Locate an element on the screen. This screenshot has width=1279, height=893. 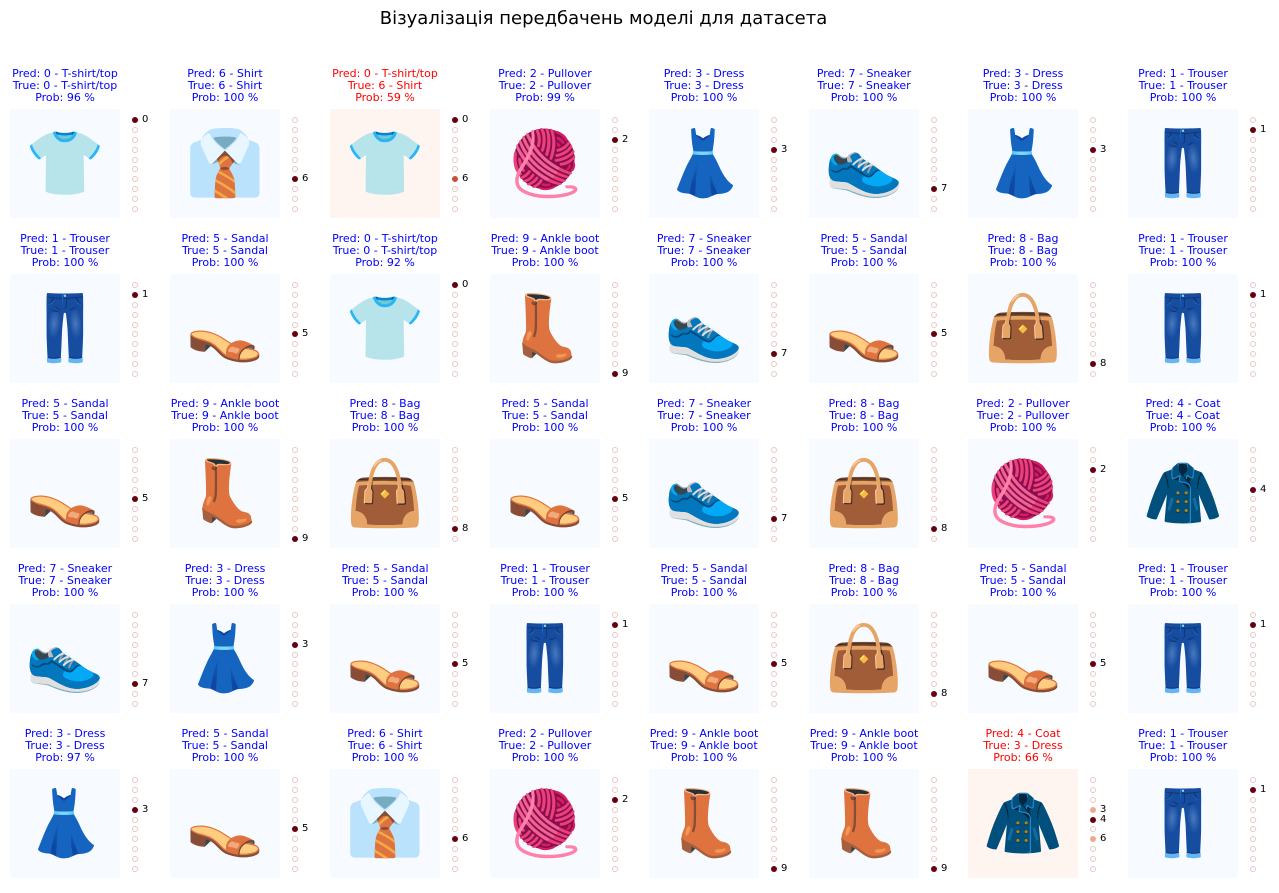
true-label: True: 3 - Dress is located at coordinates (1023, 85).